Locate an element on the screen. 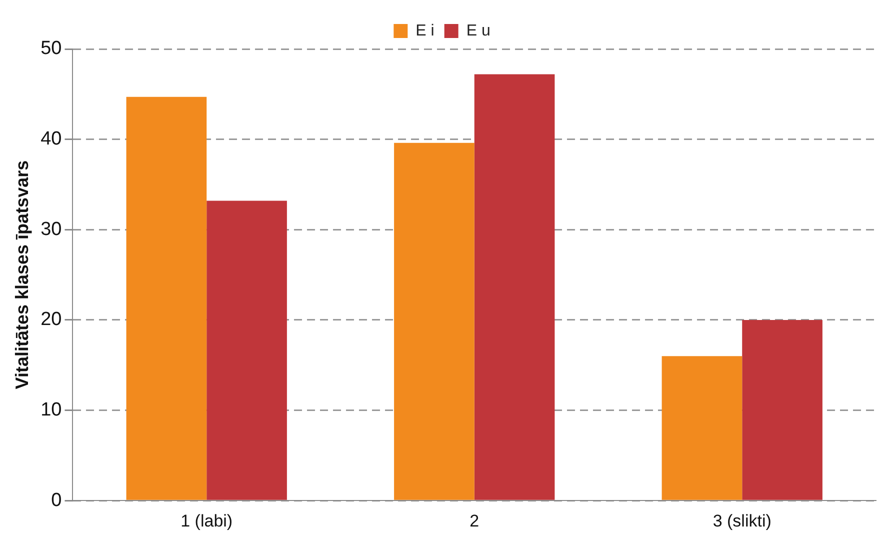  y-tick-label: 40 is located at coordinates (51, 139).